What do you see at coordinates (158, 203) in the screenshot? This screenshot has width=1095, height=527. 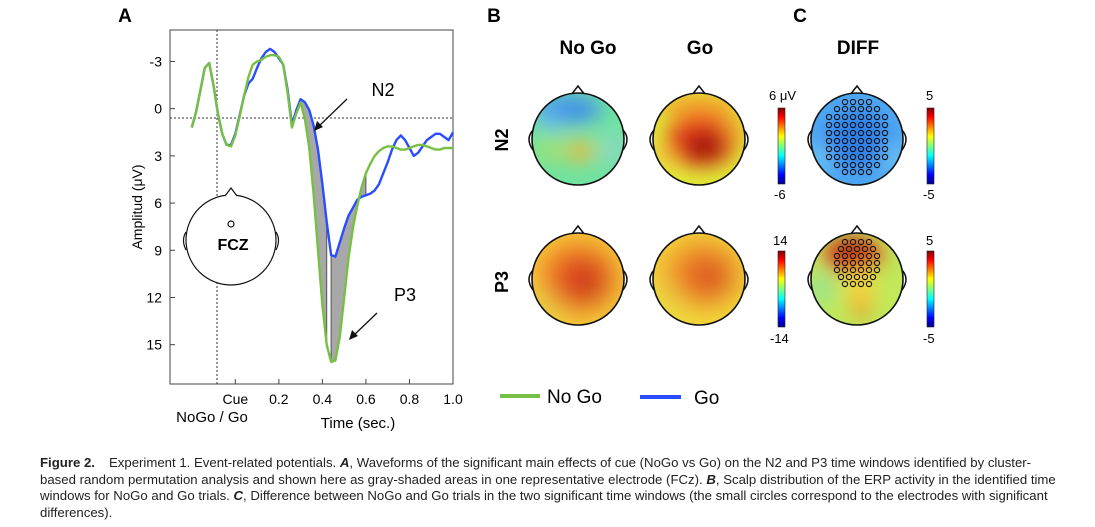 I see `y-tick-label: 6` at bounding box center [158, 203].